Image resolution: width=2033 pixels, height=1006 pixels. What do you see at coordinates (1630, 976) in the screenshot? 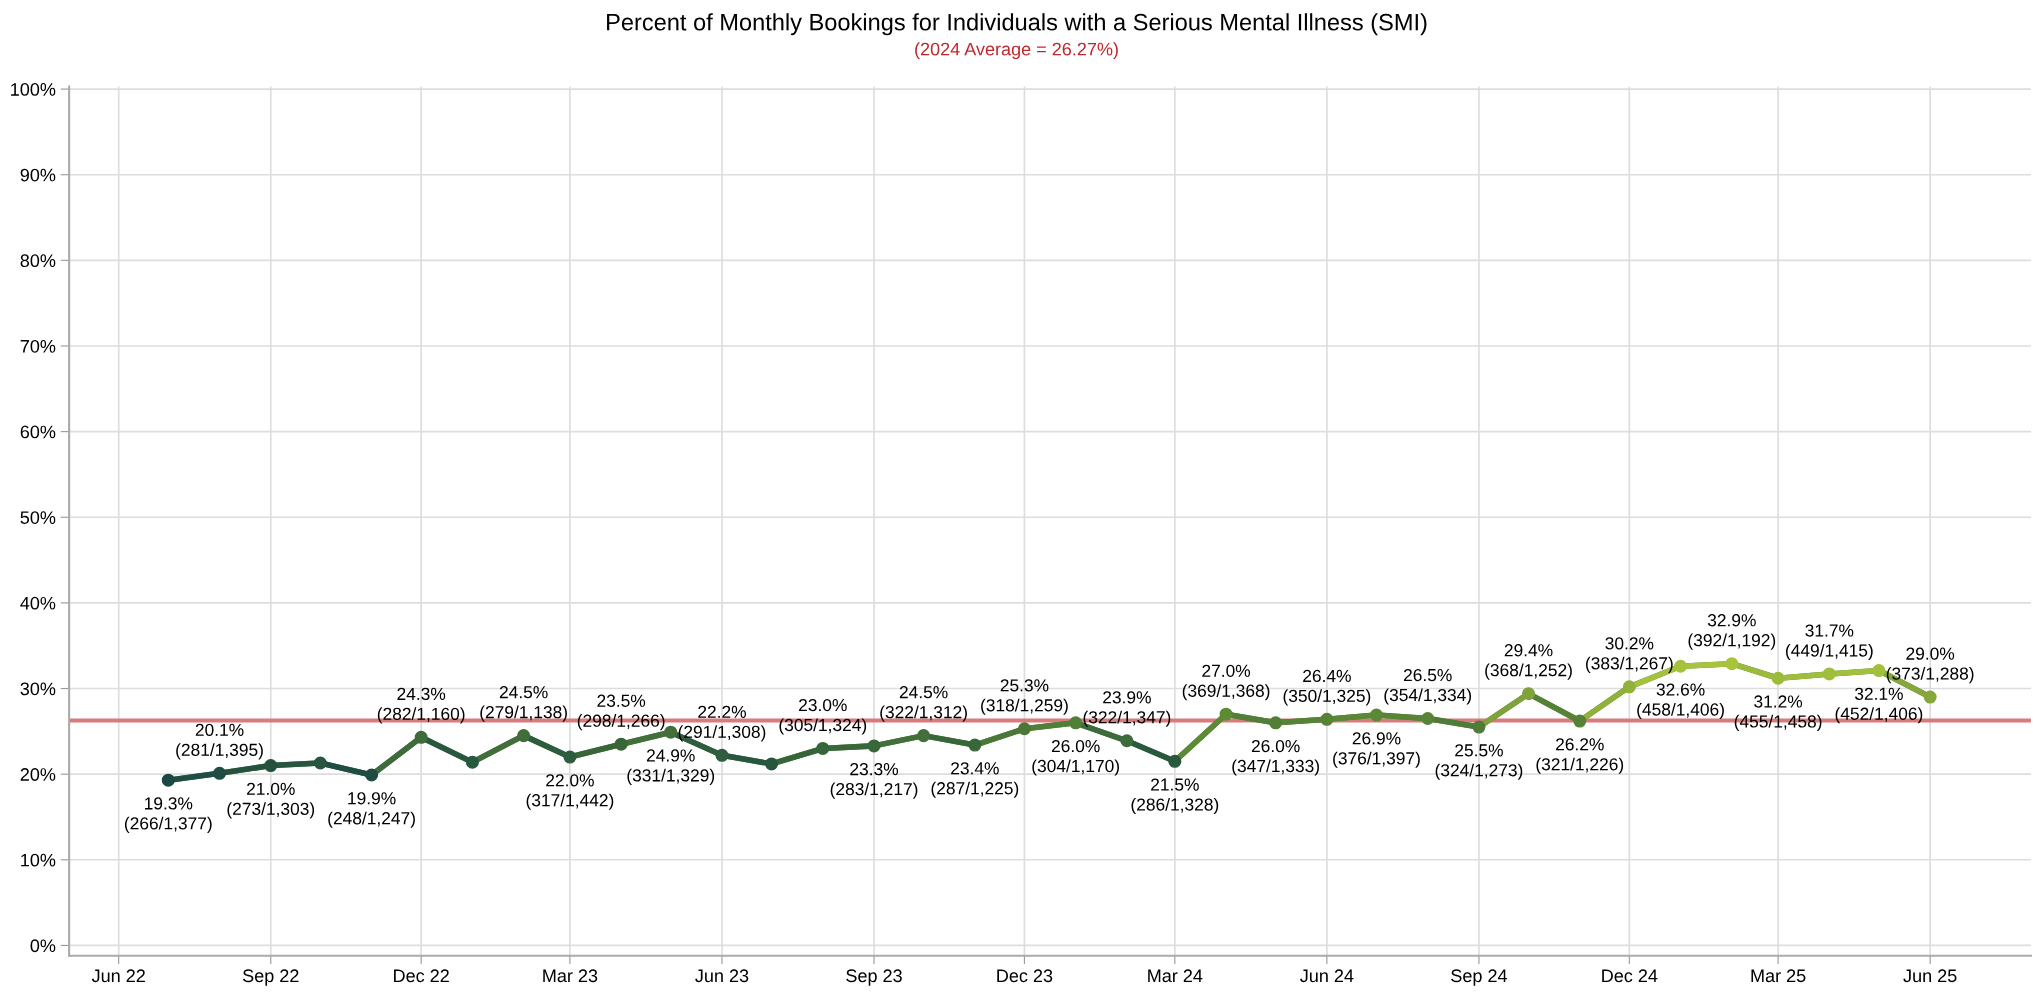
I see `x-tick-label: Dec 24` at bounding box center [1630, 976].